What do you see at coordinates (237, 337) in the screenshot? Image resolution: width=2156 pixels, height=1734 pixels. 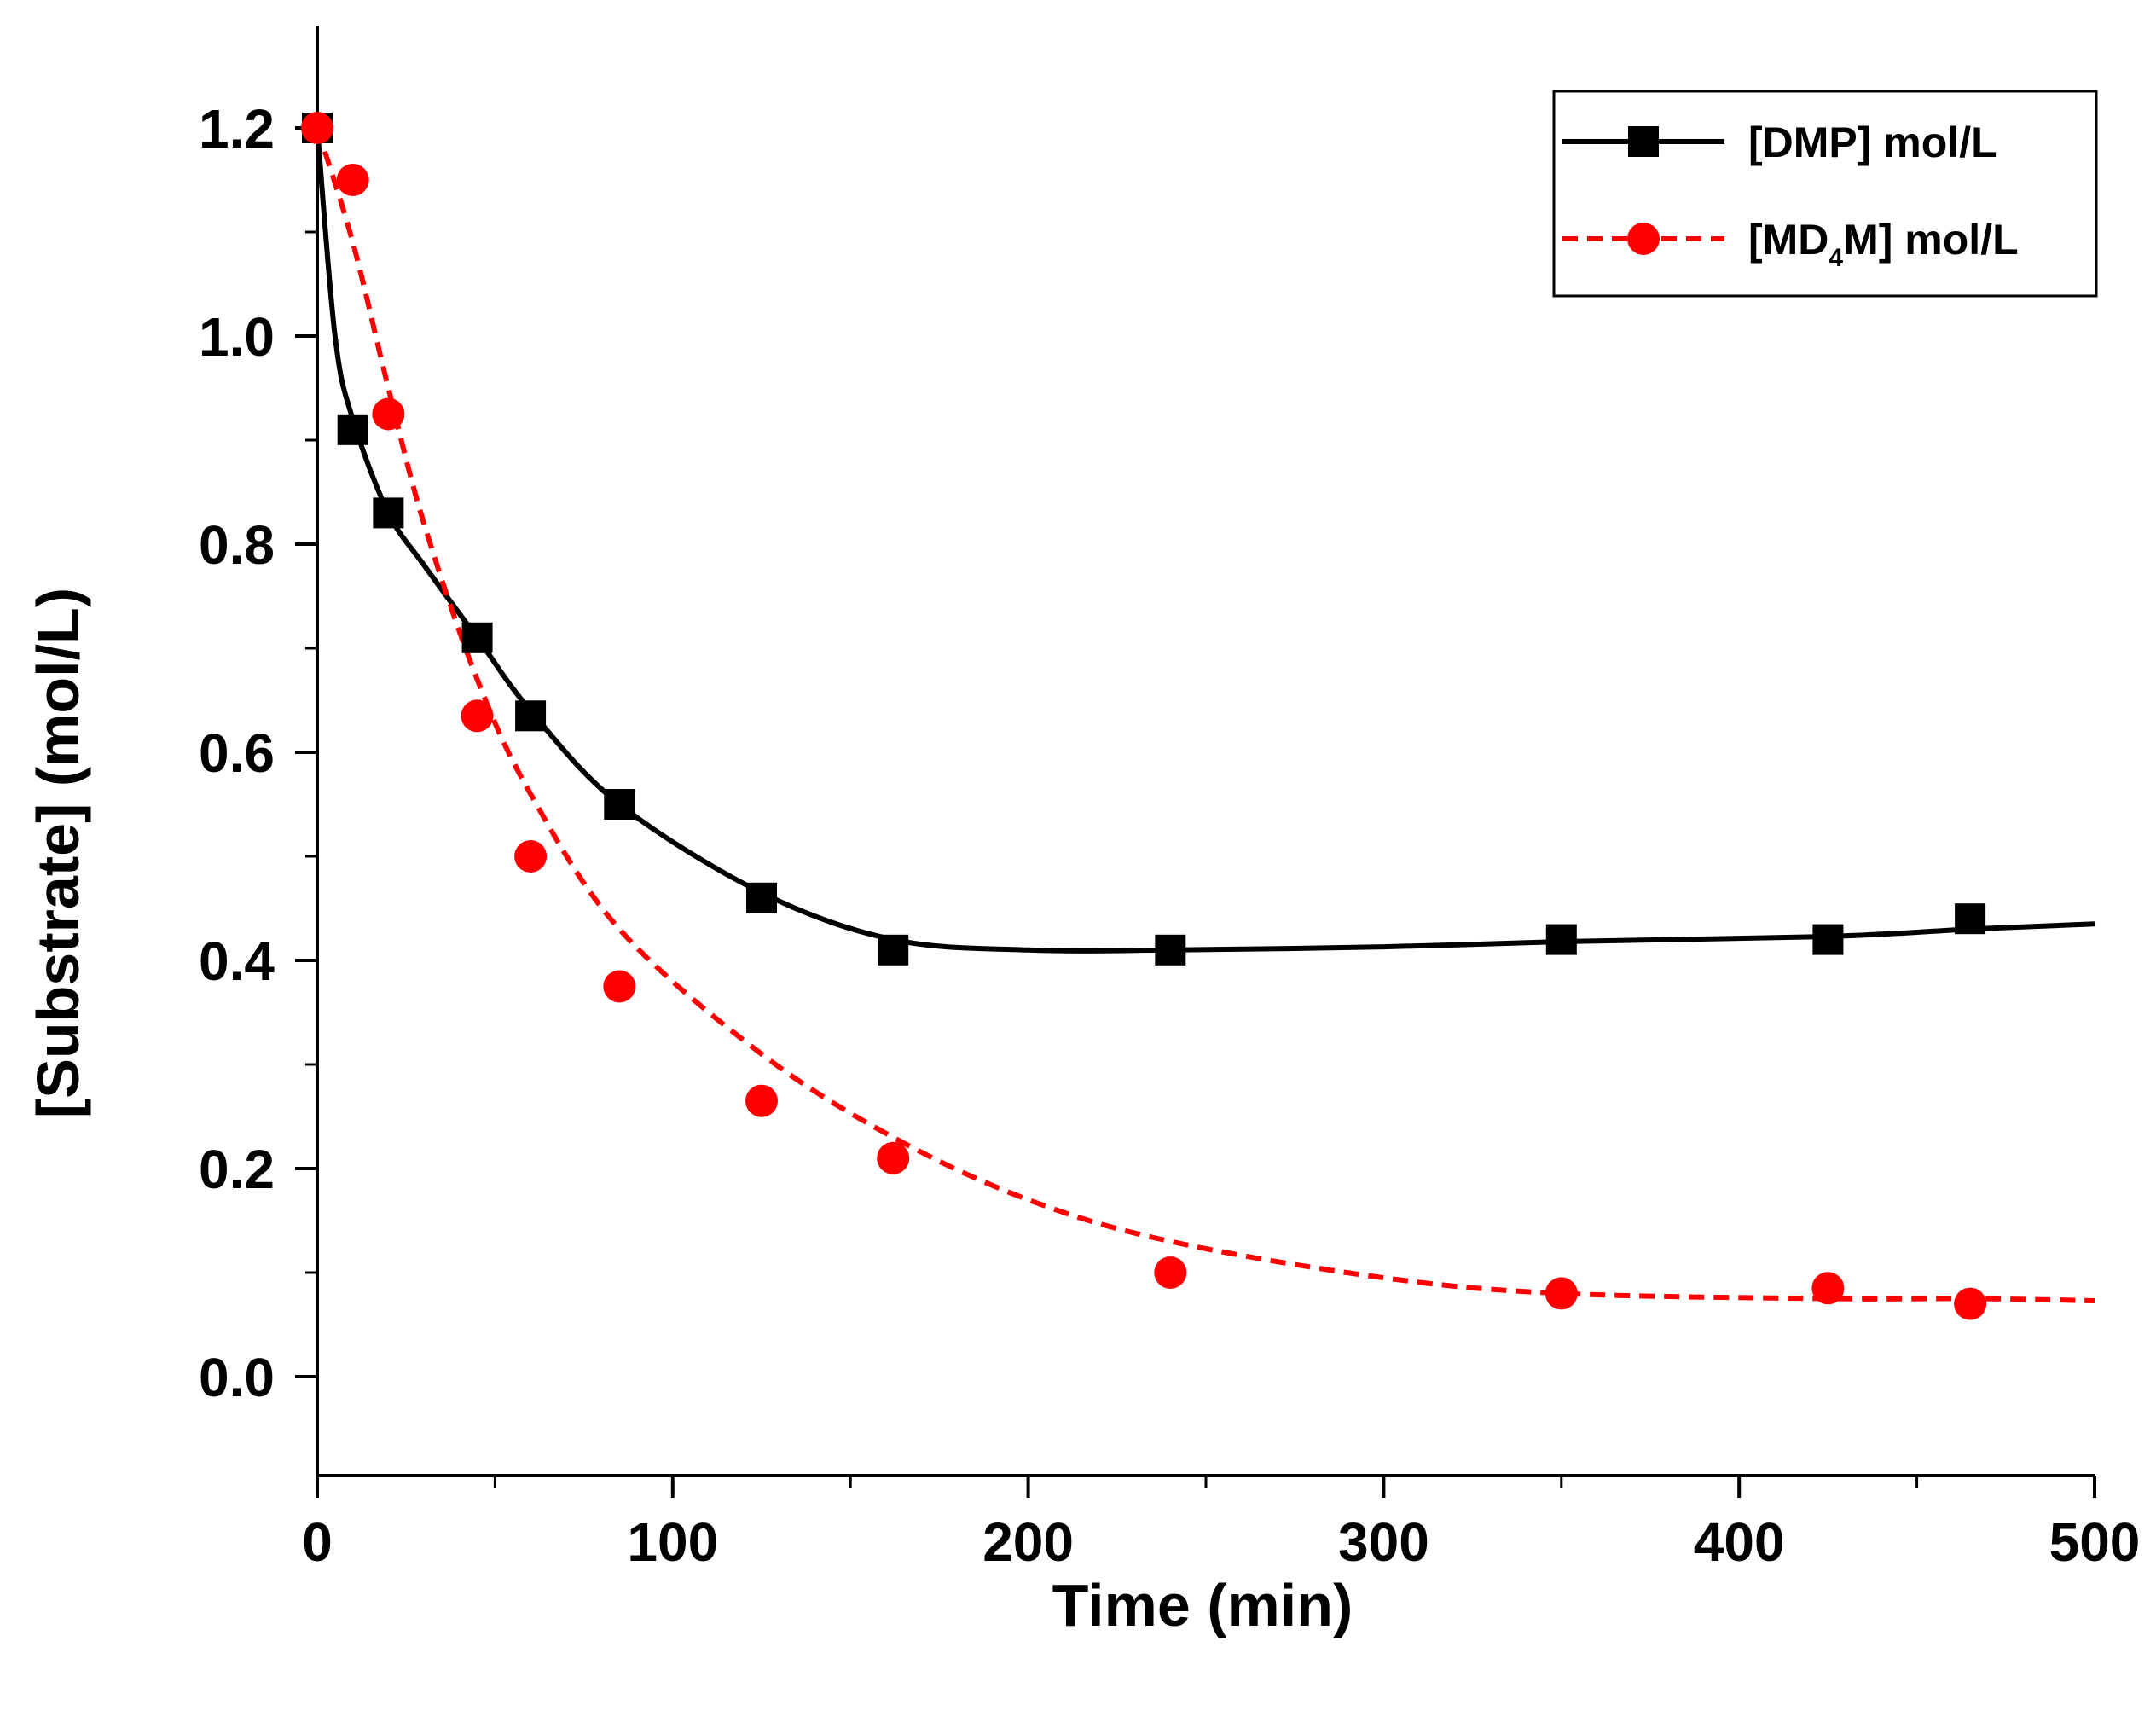 I see `y-tick-label: 1.0` at bounding box center [237, 337].